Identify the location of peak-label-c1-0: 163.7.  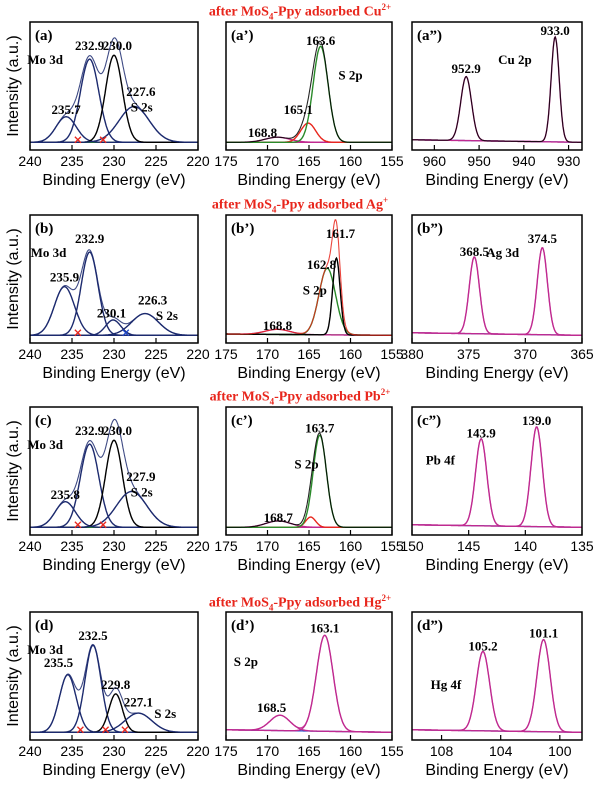
(320, 428).